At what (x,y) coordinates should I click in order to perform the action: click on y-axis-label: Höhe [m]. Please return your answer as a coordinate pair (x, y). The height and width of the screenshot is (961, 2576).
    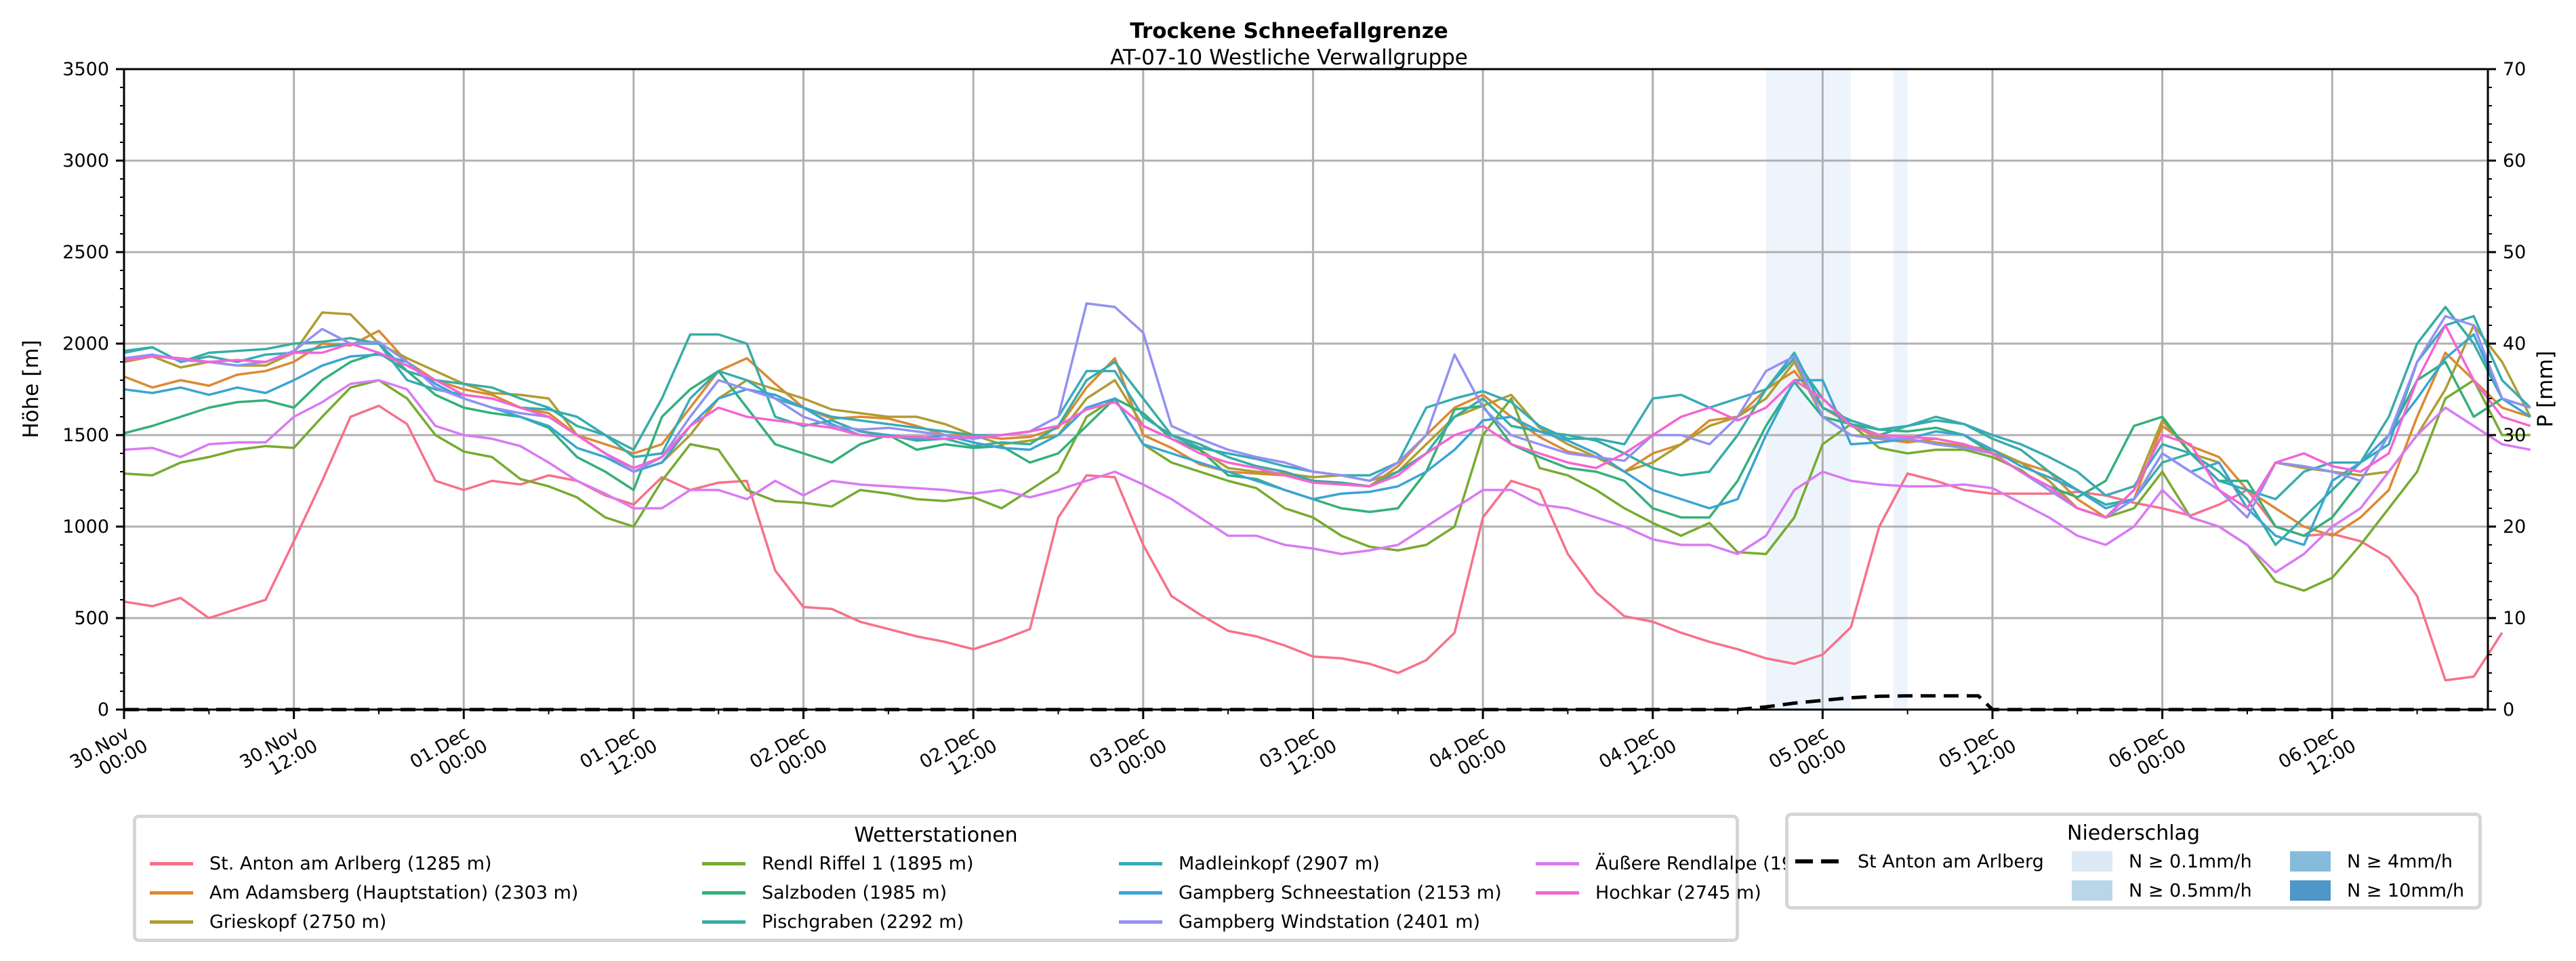
    Looking at the image, I should click on (31, 389).